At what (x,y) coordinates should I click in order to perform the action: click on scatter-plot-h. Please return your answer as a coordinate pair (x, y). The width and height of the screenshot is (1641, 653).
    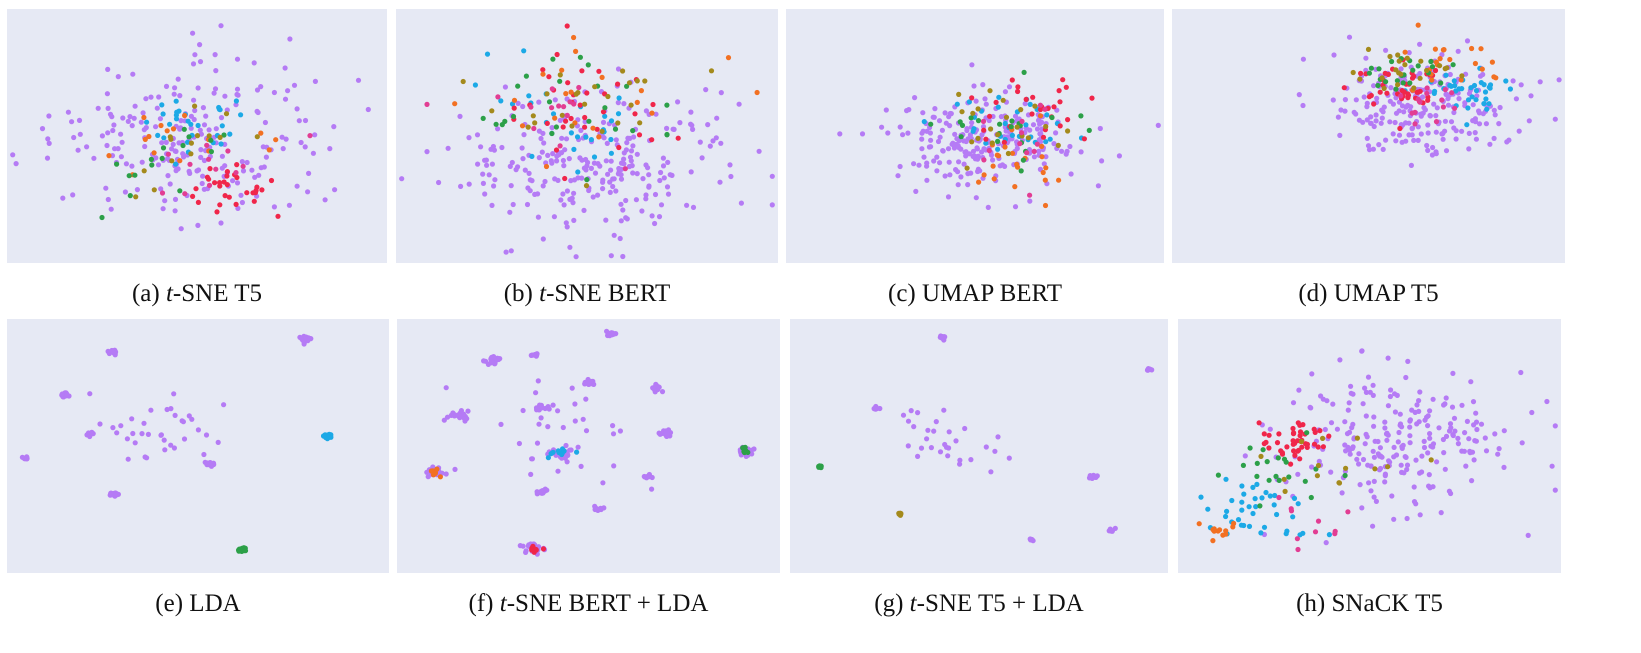
    Looking at the image, I should click on (1369, 446).